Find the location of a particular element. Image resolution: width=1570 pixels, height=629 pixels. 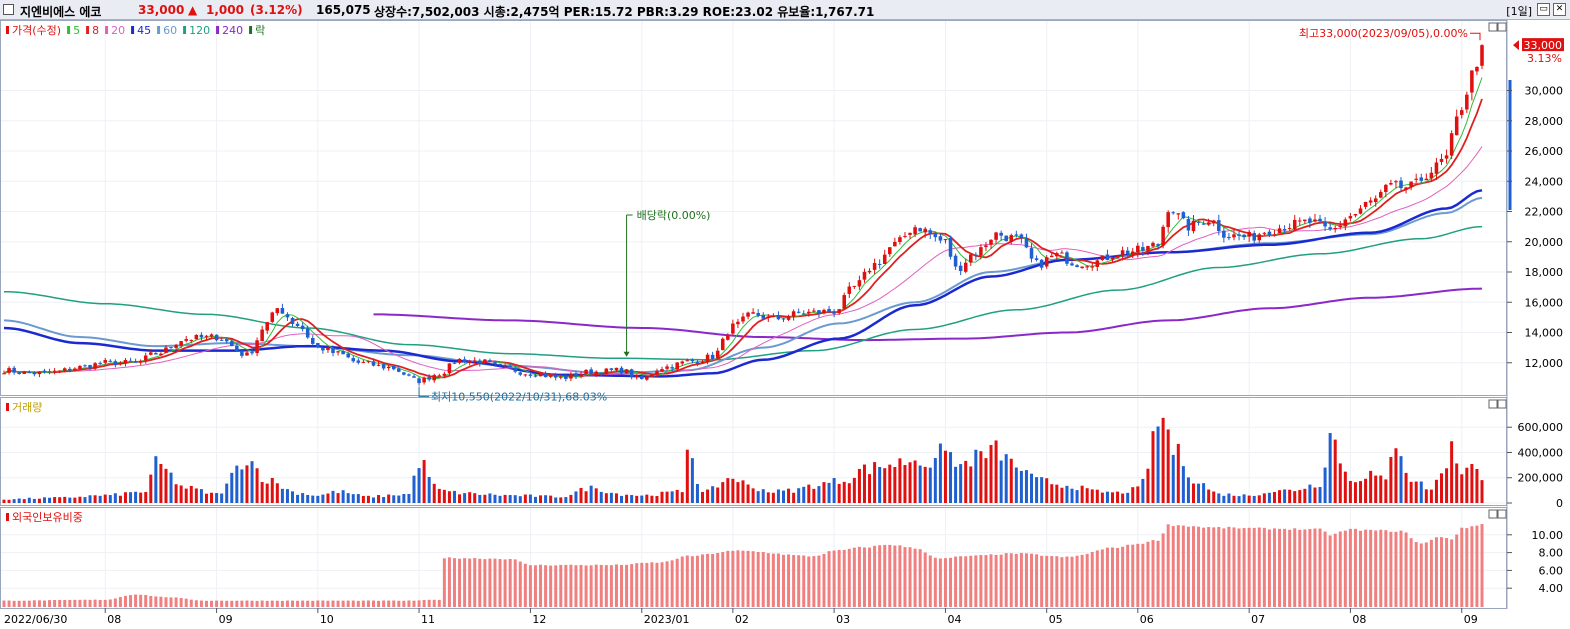

close-icon: ✕ is located at coordinates (1559, 9).